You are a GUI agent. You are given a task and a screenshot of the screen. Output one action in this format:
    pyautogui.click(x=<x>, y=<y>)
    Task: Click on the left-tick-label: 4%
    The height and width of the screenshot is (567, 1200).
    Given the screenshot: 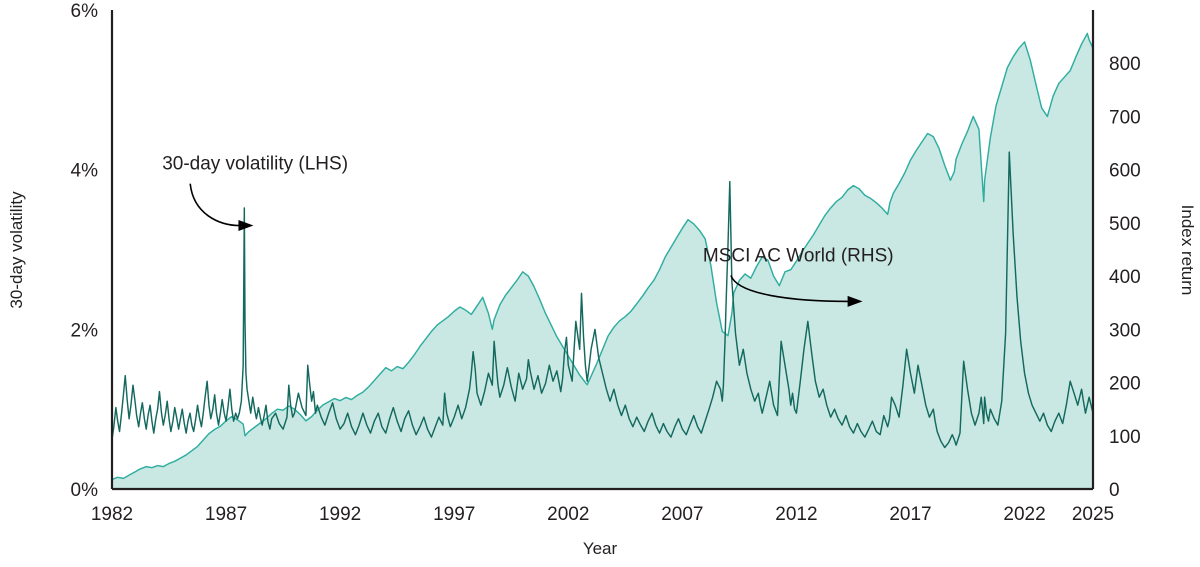 What is the action you would take?
    pyautogui.click(x=85, y=171)
    